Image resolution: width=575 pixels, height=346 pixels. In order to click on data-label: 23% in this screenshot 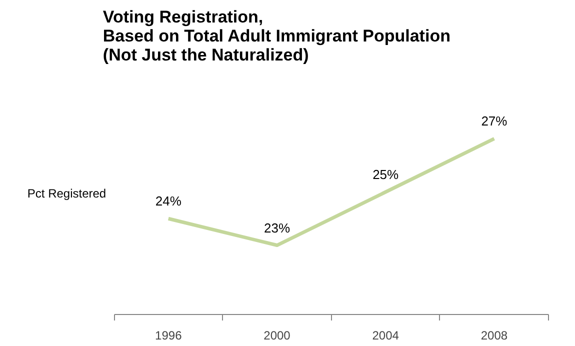, I will do `click(277, 228)`.